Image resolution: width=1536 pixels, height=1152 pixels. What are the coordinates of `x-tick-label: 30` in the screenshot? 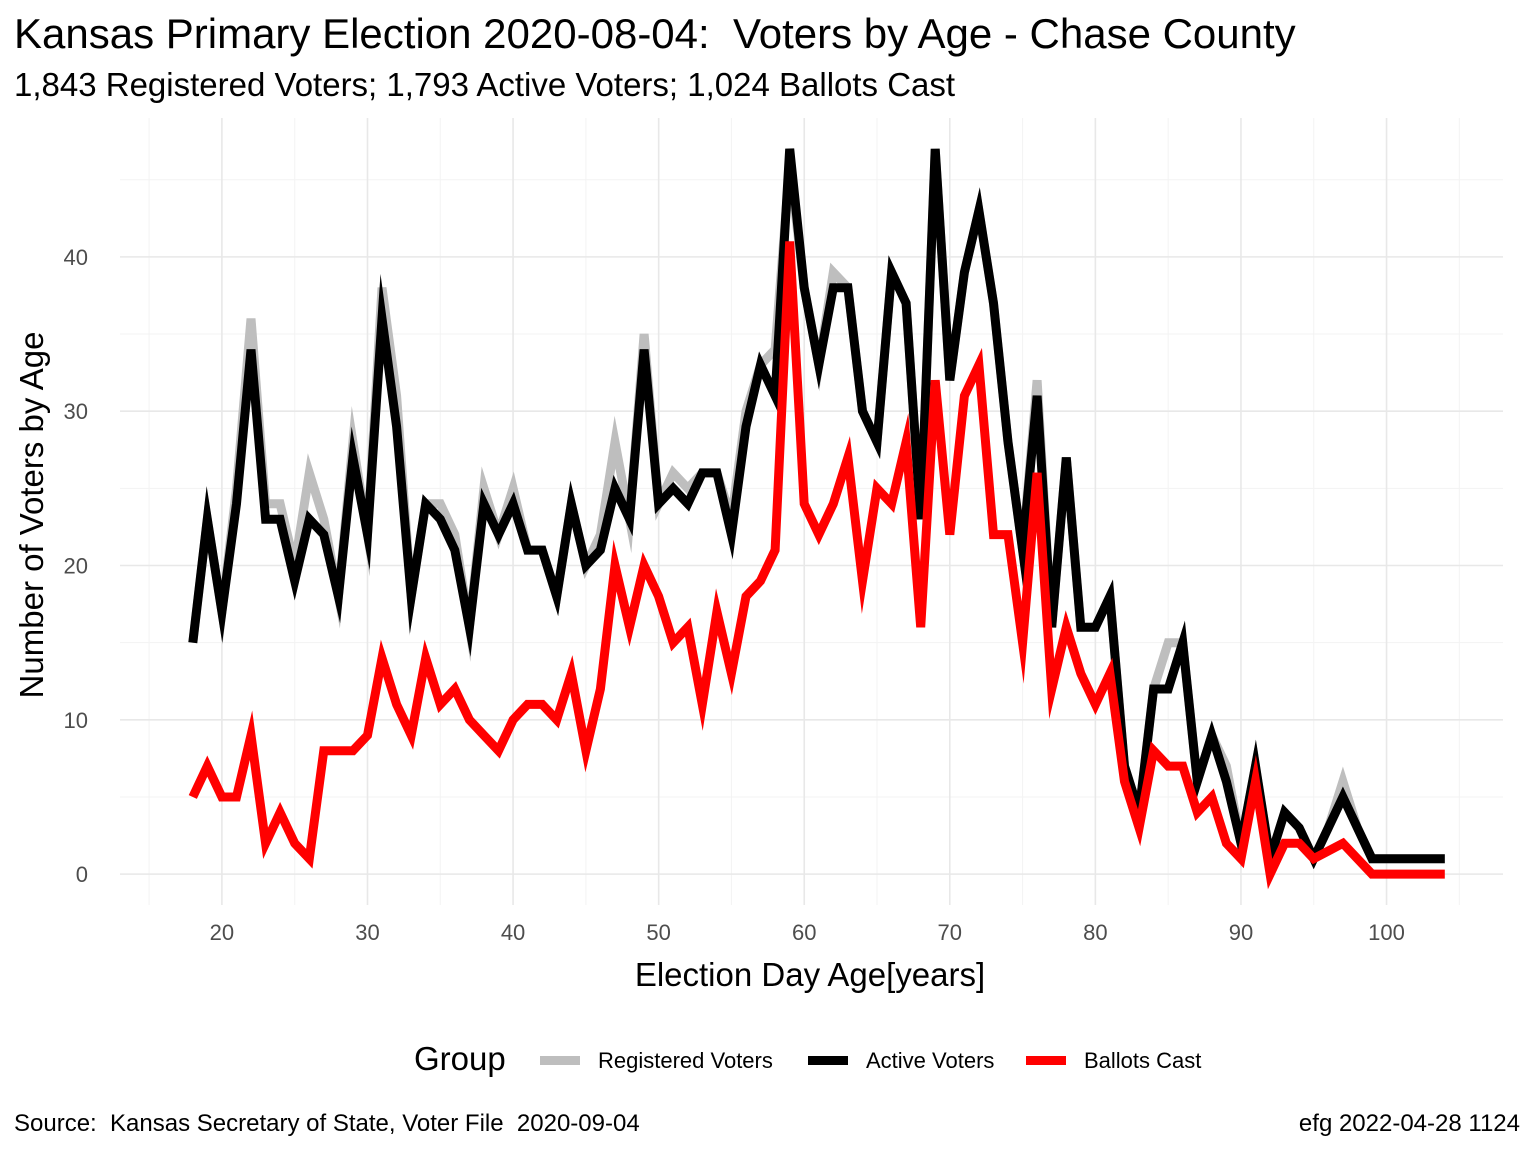 It's located at (367, 932).